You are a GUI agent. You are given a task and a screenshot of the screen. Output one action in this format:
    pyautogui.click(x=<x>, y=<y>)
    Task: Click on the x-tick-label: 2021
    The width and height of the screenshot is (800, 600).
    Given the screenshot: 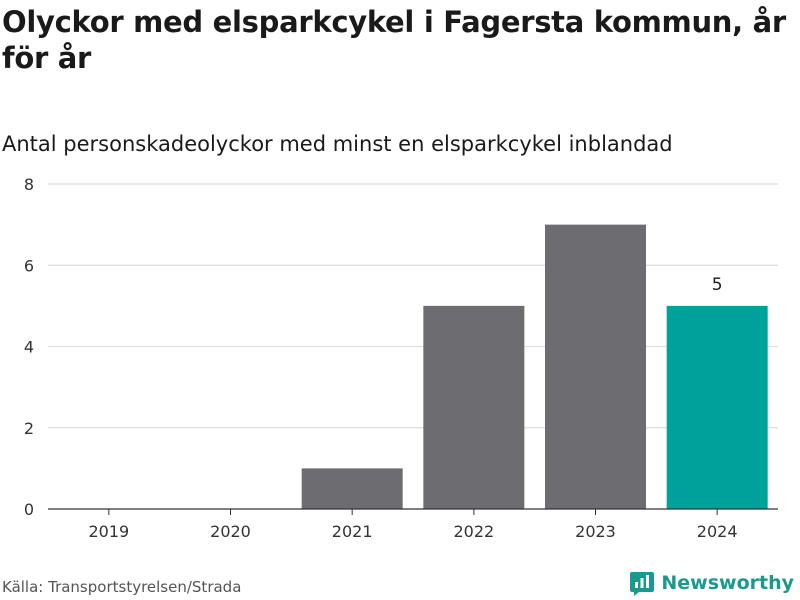 What is the action you would take?
    pyautogui.click(x=352, y=531)
    